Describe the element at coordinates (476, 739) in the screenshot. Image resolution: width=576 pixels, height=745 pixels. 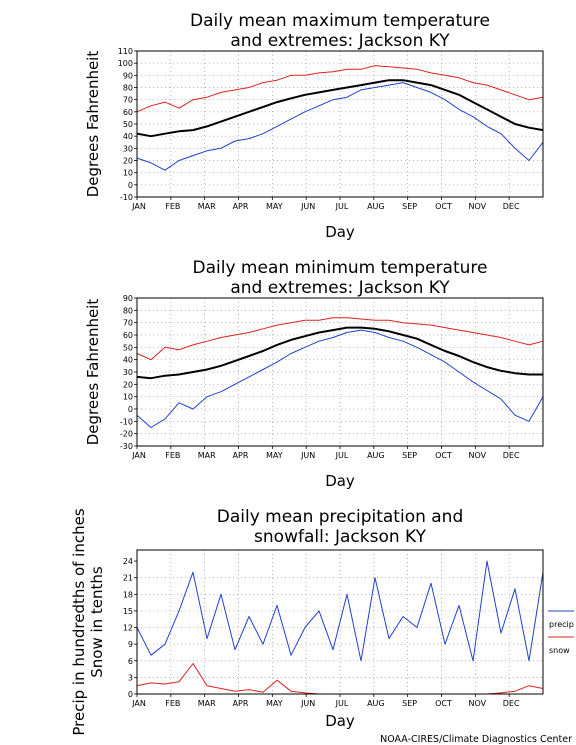
I see `source-credit: NOAA-CIRES/Climate Diagnostics Center` at that location.